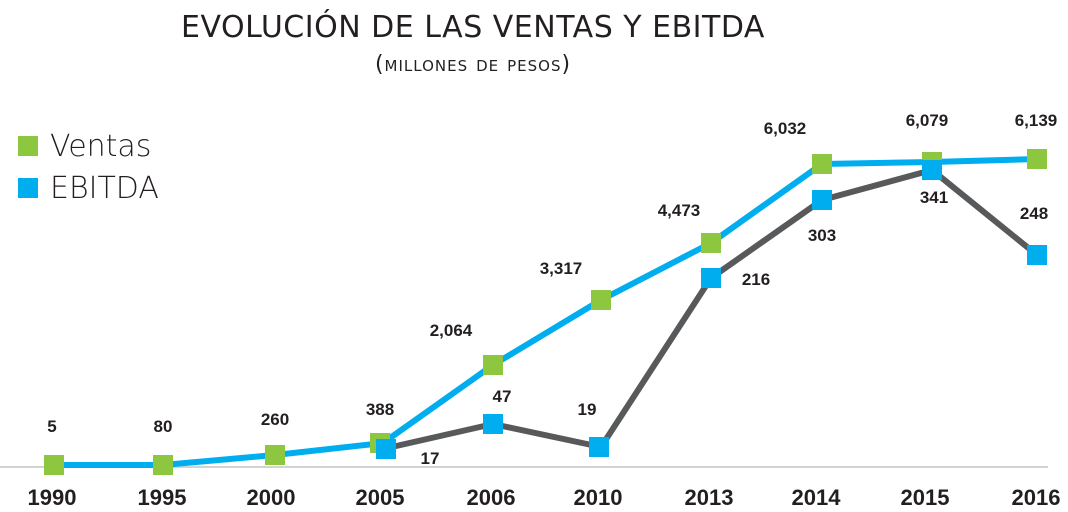 The height and width of the screenshot is (512, 1068). Describe the element at coordinates (275, 419) in the screenshot. I see `data-label-ventas-2000: 260` at that location.